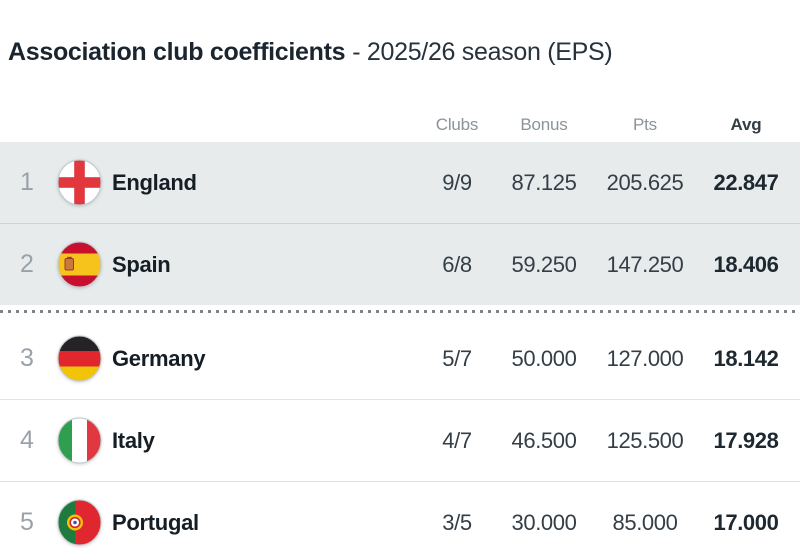  What do you see at coordinates (544, 124) in the screenshot?
I see `column-header-bonus: Bonus` at bounding box center [544, 124].